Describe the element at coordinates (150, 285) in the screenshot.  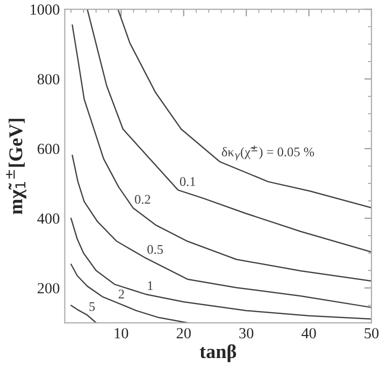
I see `series-label: 1` at that location.